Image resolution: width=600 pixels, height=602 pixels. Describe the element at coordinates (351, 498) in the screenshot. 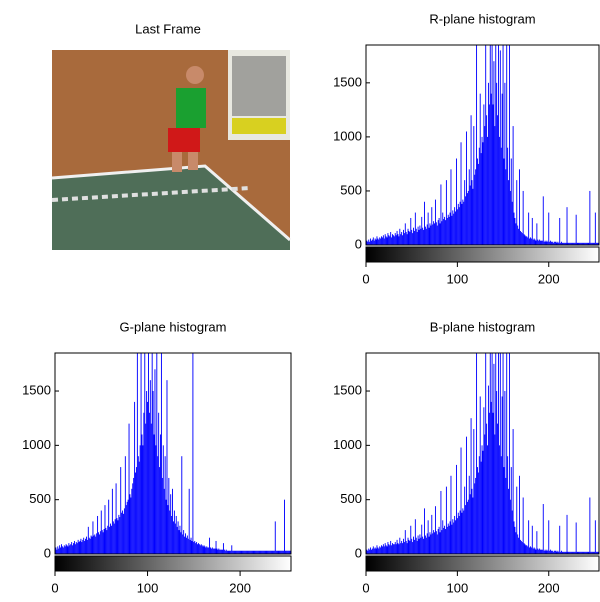

I see `y-tick-label: 500` at that location.